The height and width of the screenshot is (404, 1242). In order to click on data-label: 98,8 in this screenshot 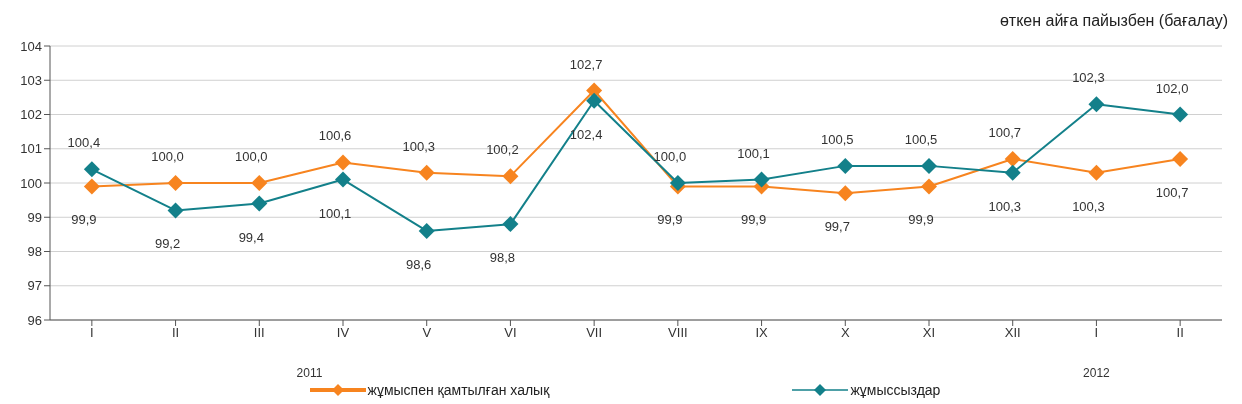, I will do `click(502, 258)`.